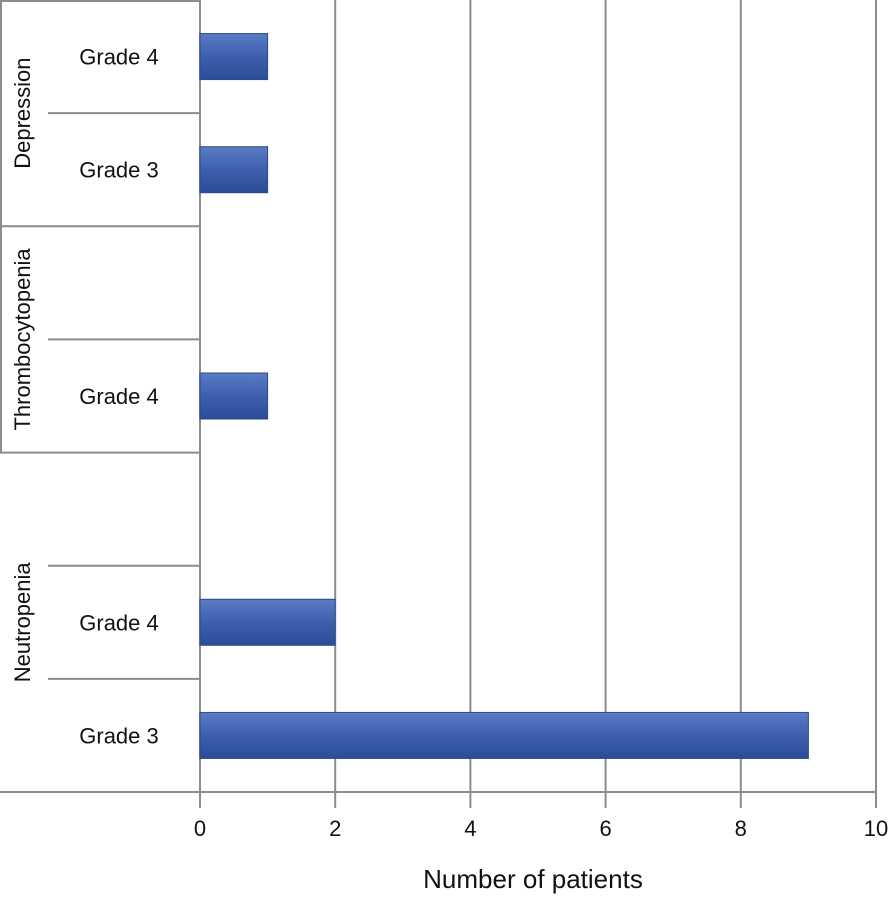 This screenshot has height=898, width=895. Describe the element at coordinates (741, 828) in the screenshot. I see `x-tick-label: 8` at that location.